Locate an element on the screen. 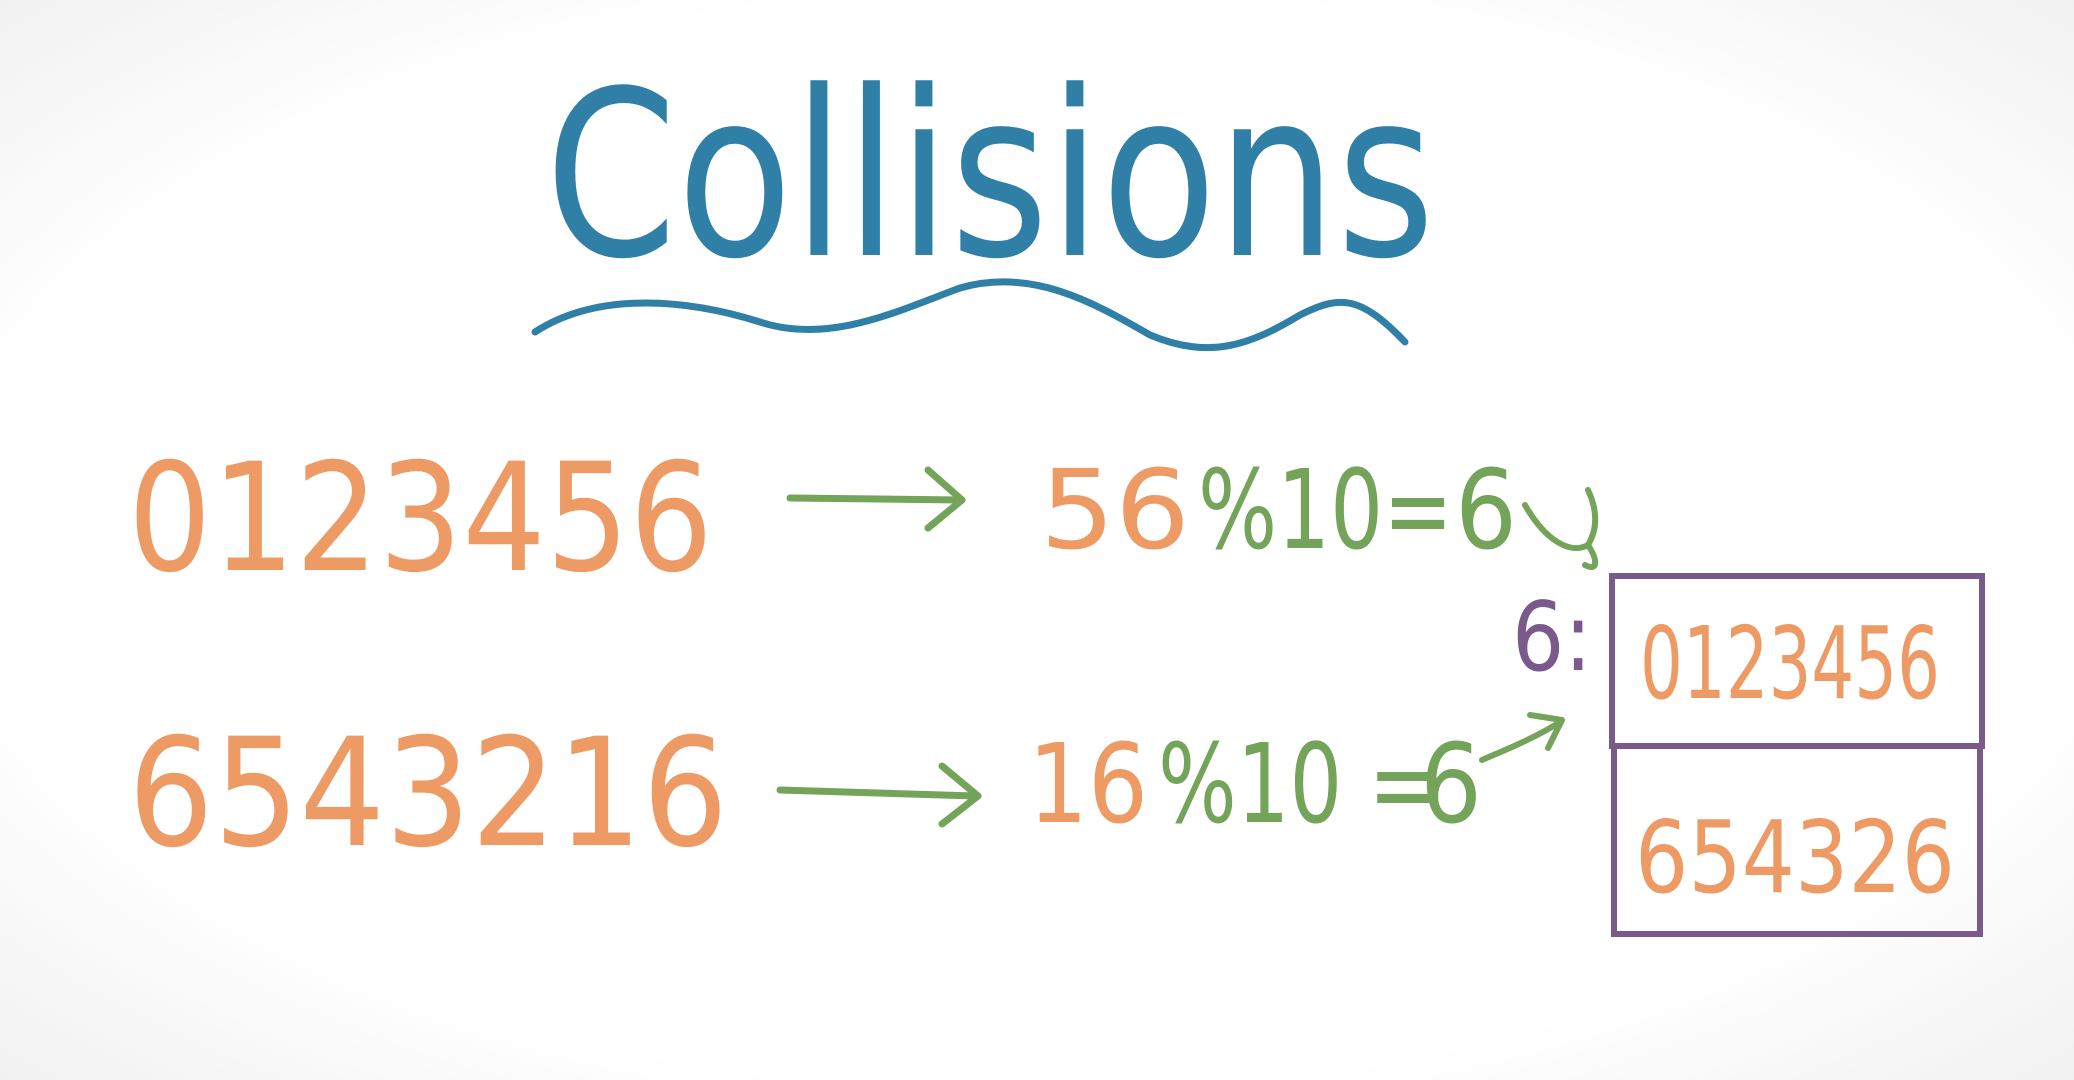  row1-expression-mod: %10= is located at coordinates (1325, 510).